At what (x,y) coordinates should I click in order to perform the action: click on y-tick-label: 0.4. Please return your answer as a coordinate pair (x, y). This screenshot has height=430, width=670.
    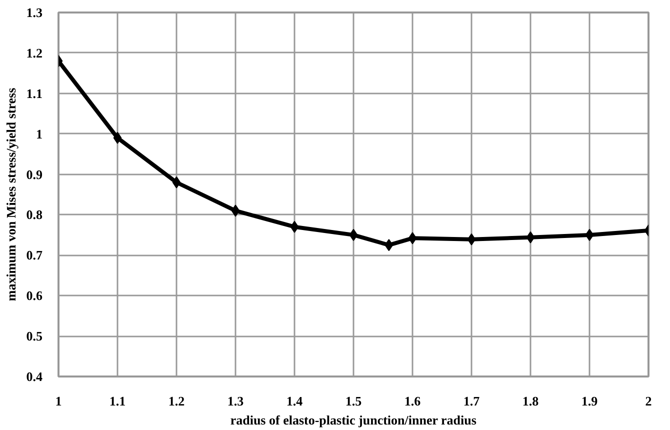
    Looking at the image, I should click on (34, 376).